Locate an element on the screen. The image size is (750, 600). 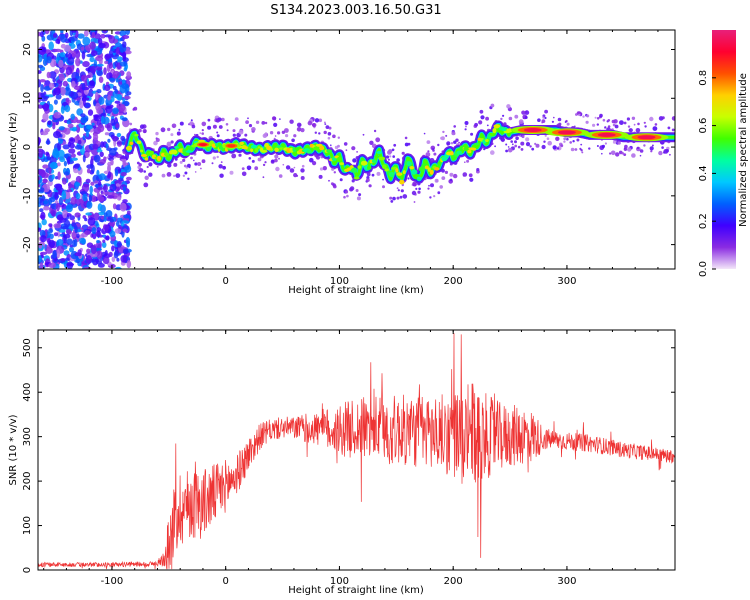
y-tick-label: 200 is located at coordinates (27, 481).